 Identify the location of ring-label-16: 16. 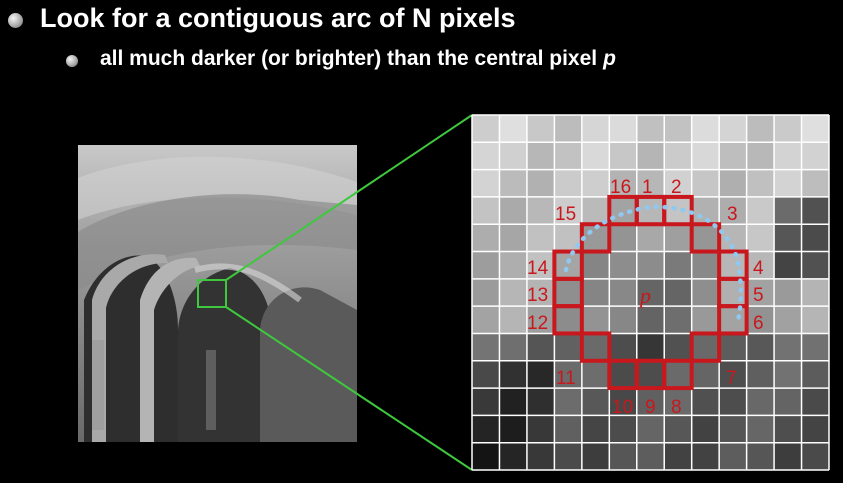
(620, 187).